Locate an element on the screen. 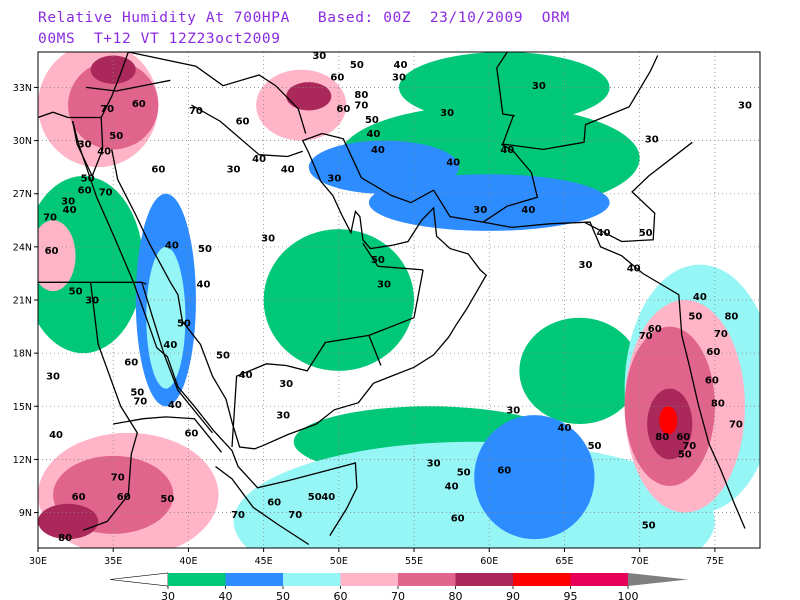  lat-tick-label: 18N is located at coordinates (22, 354).